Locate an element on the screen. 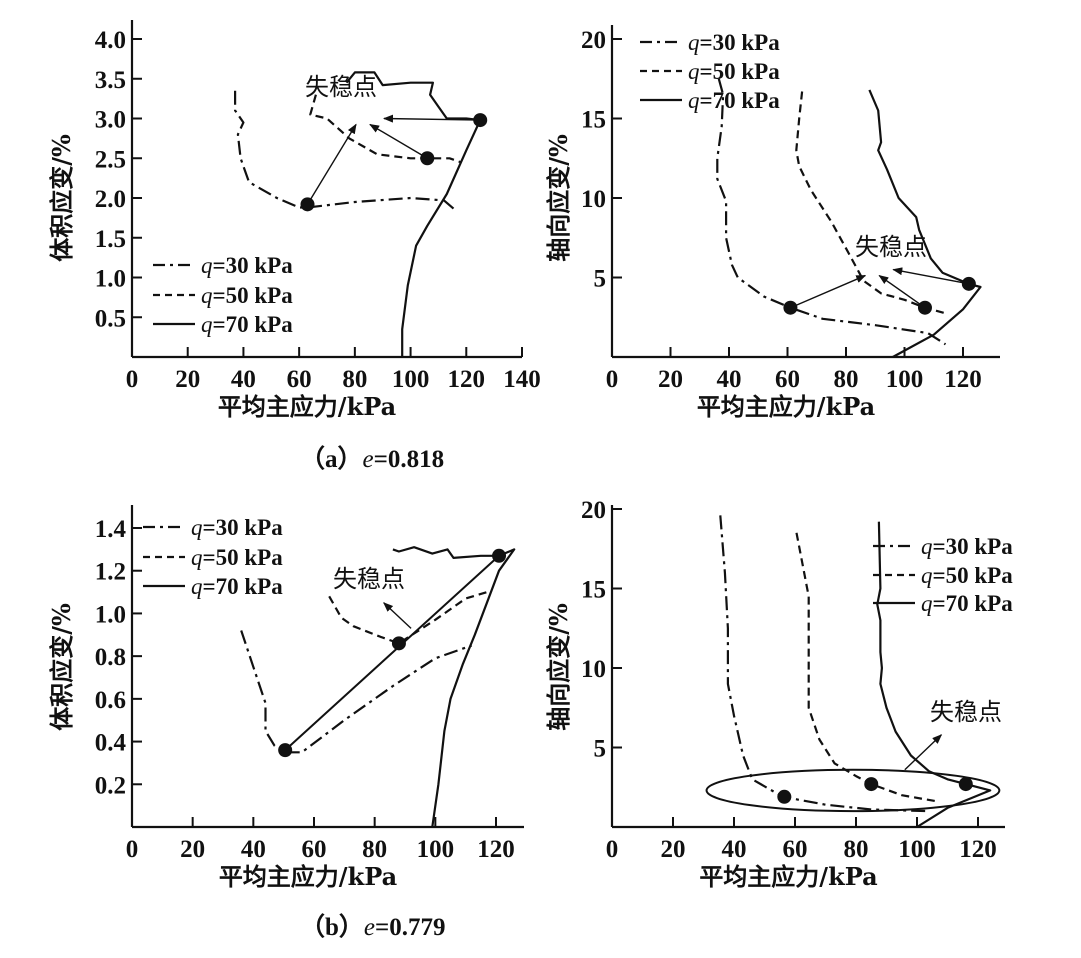 The width and height of the screenshot is (1081, 958). instability-line is located at coordinates (392, 653).